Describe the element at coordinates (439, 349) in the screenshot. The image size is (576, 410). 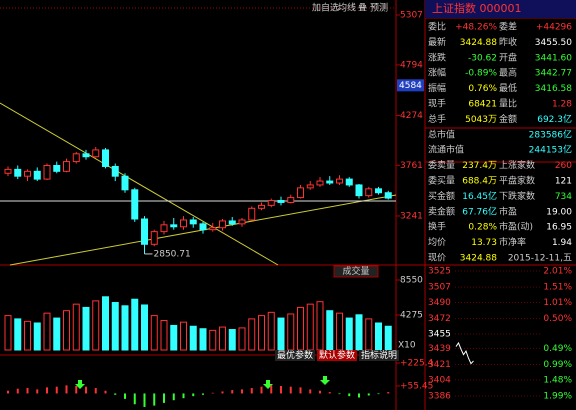
I see `y-tick-label: 3439` at that location.